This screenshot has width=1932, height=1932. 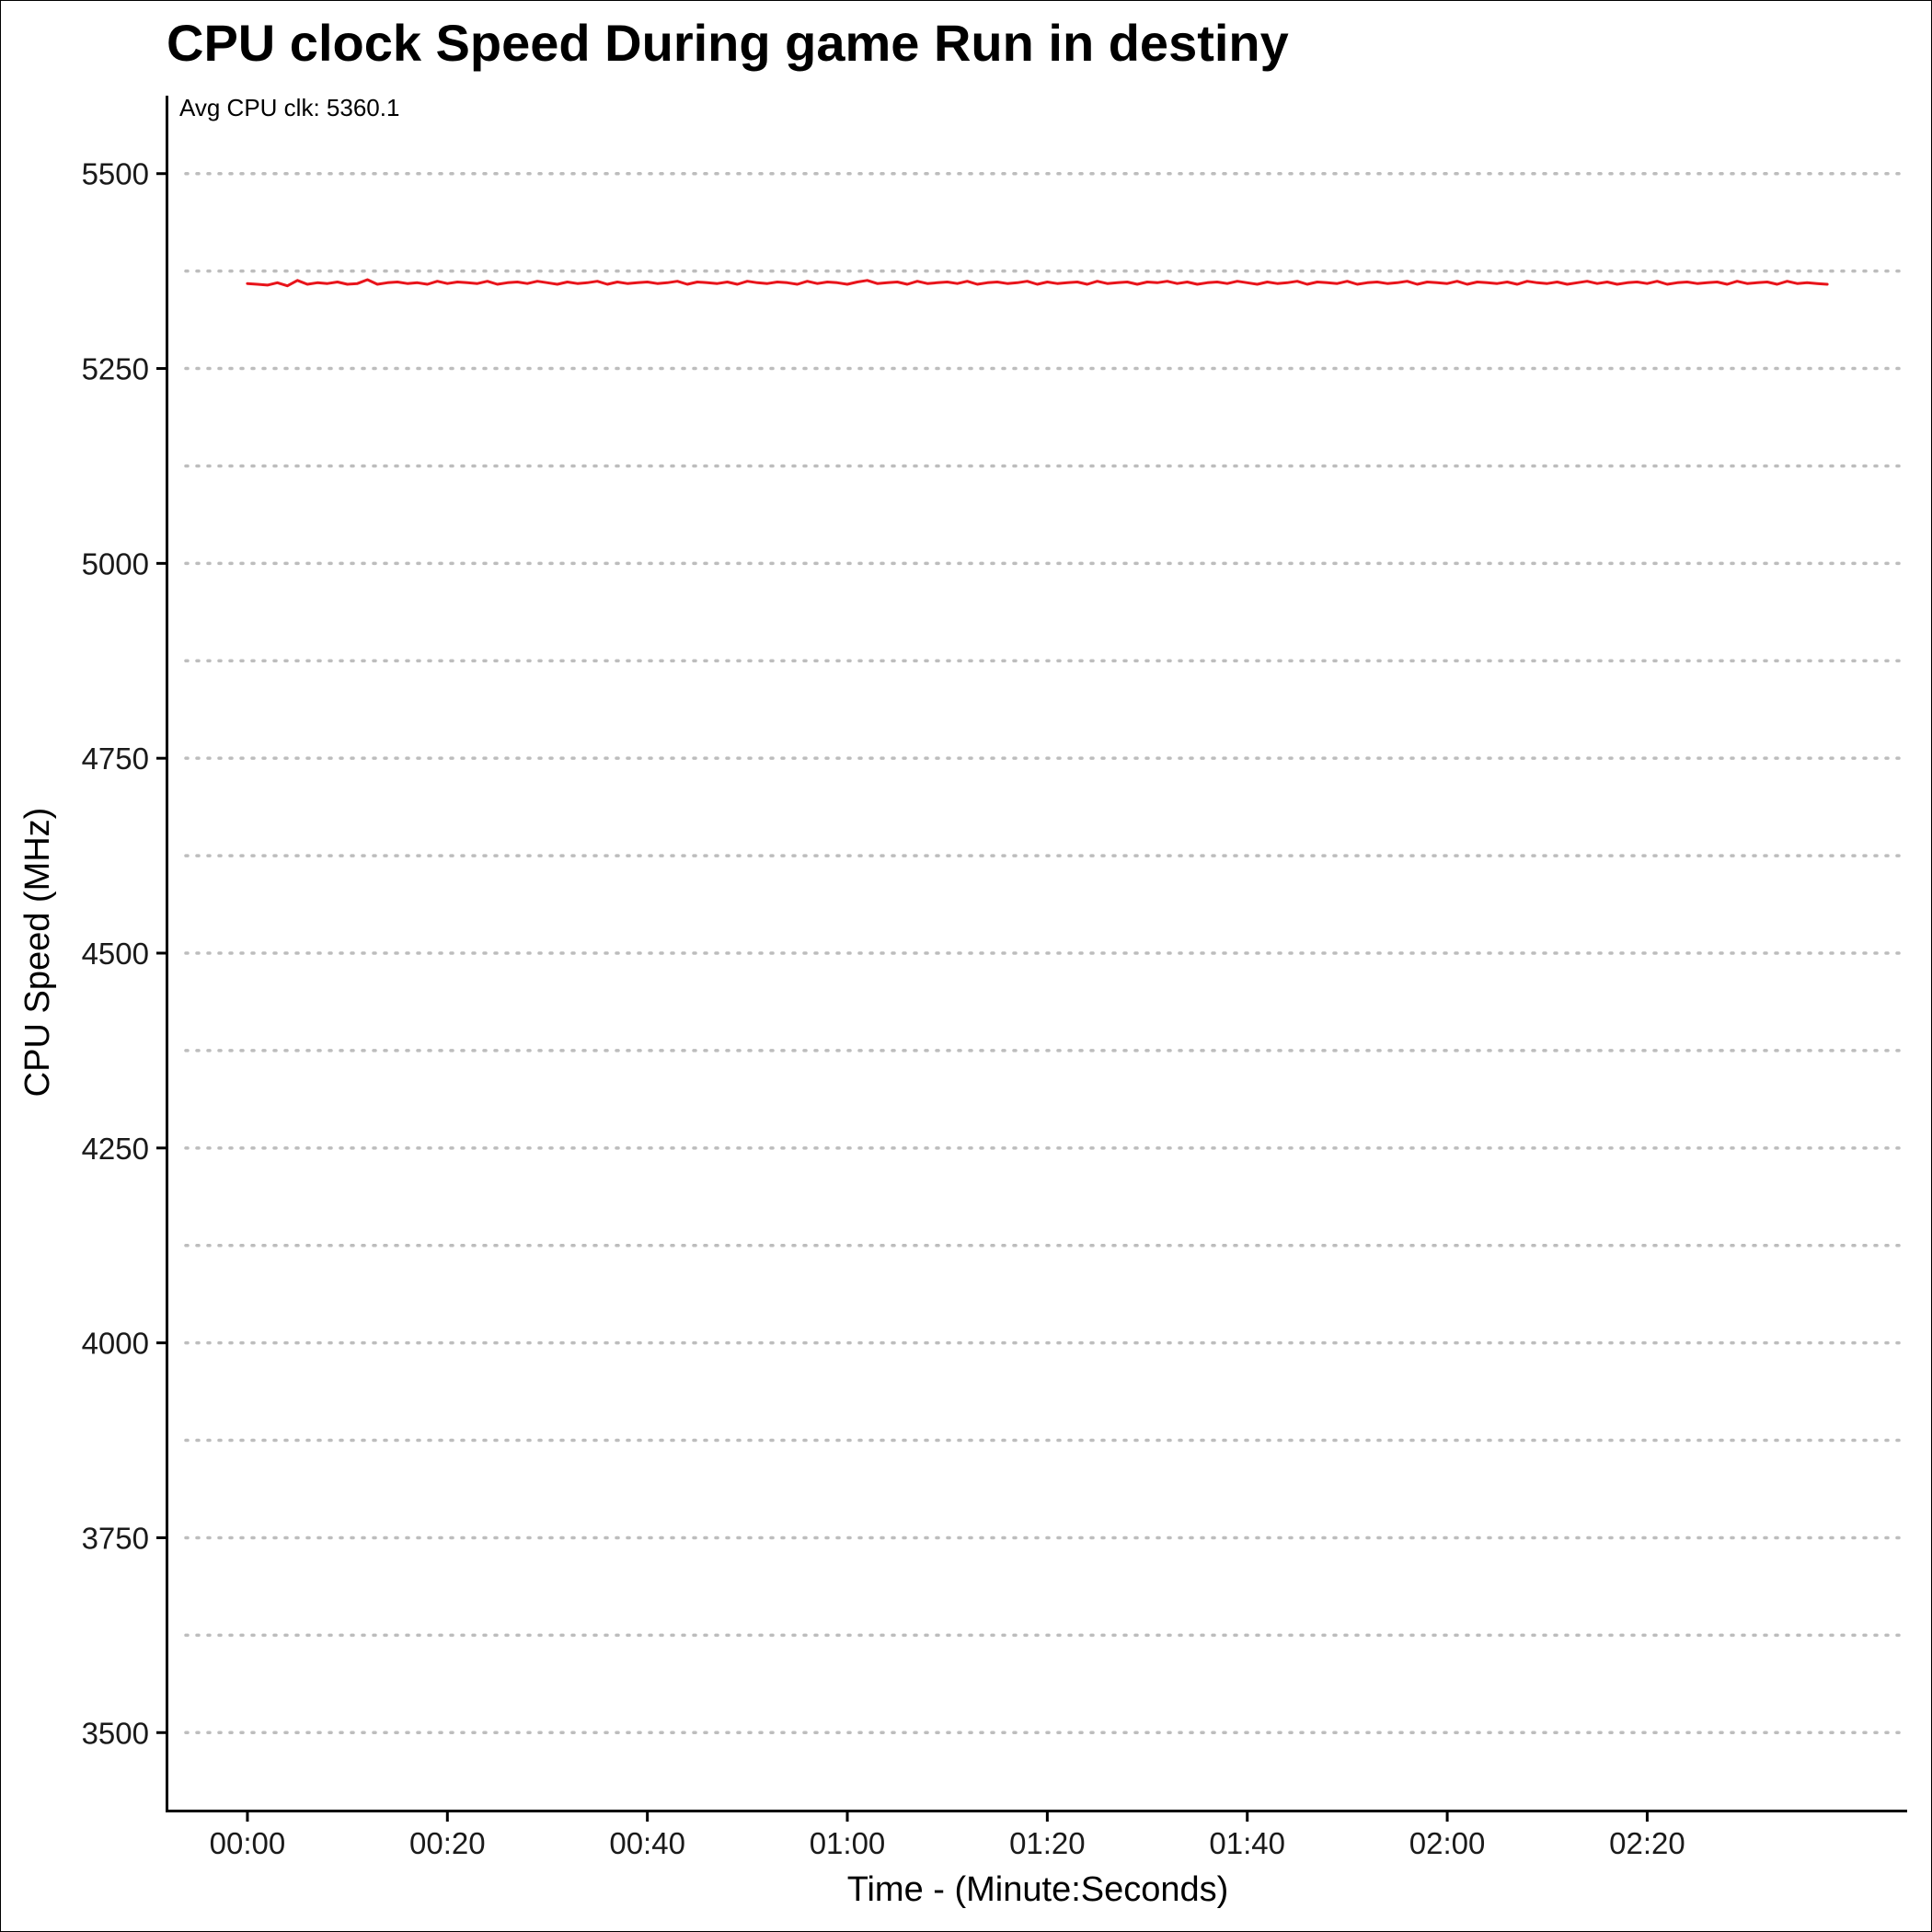 I want to click on y-tick-label: 5000, so click(x=115, y=563).